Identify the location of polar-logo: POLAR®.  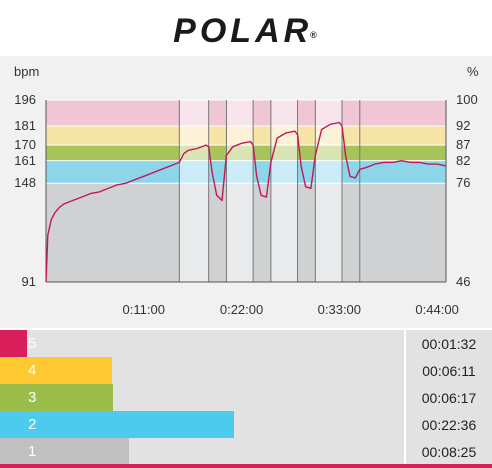
(246, 31).